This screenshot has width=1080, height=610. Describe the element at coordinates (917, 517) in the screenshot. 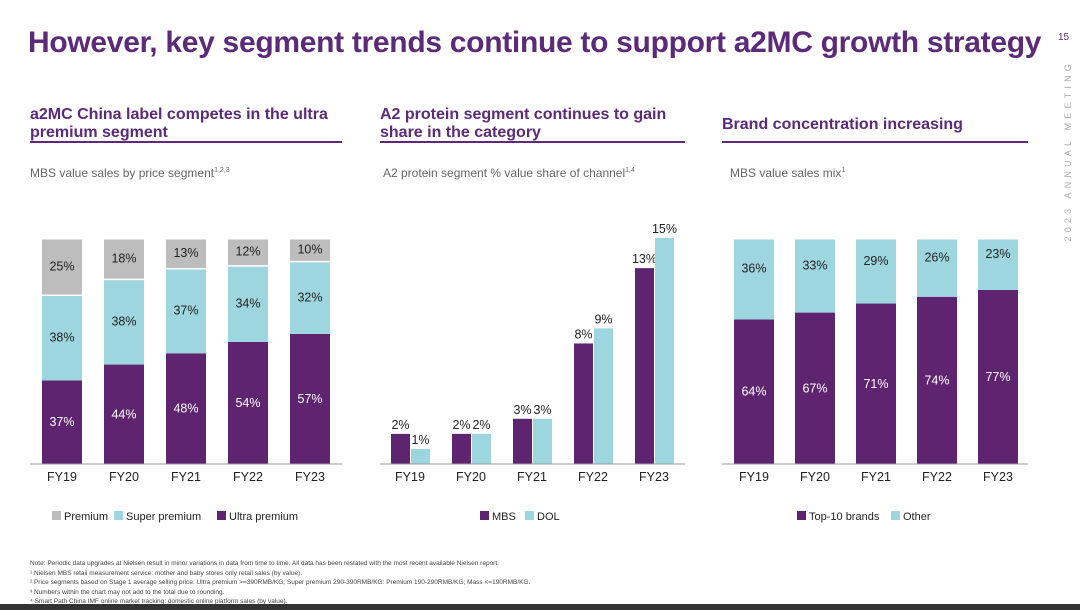

I see `legend-label: Other` at that location.